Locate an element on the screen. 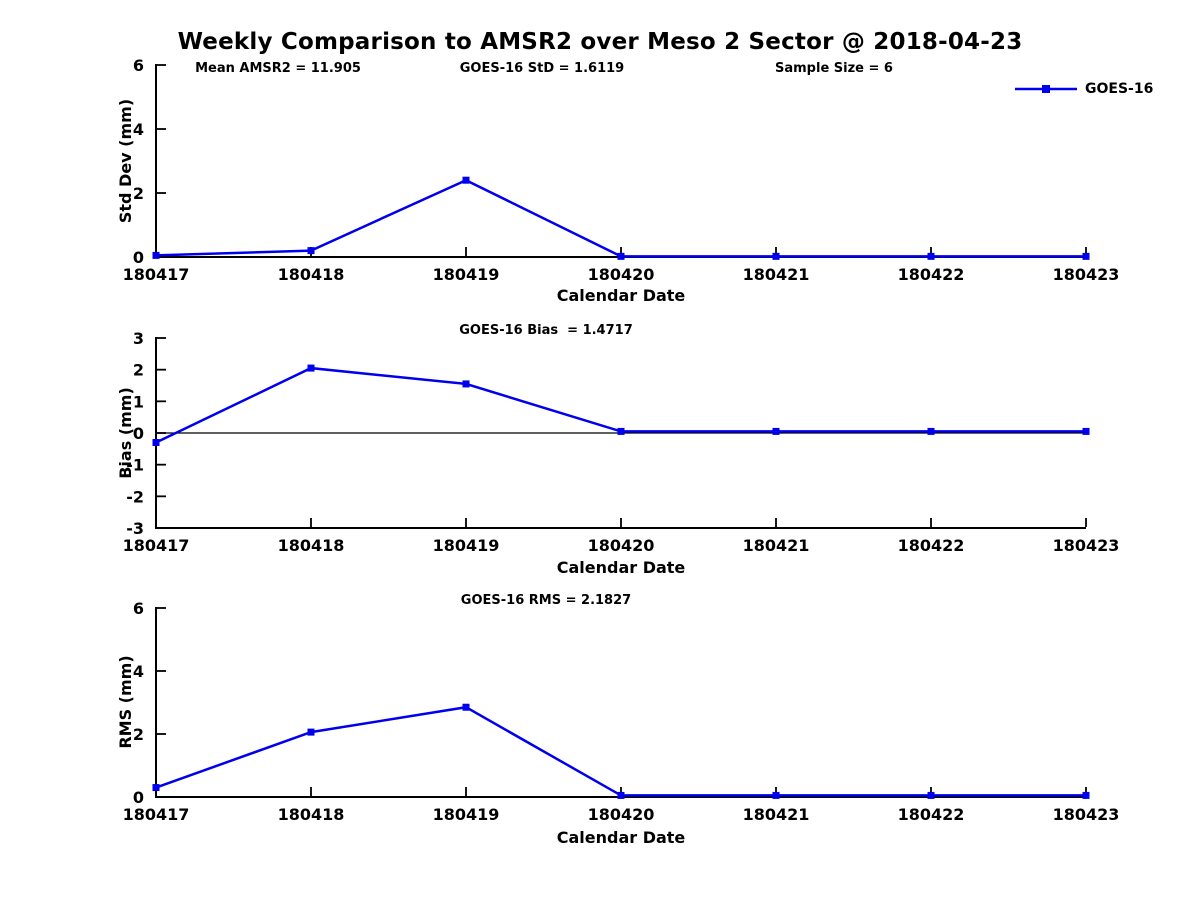  ylabel-bias: Bias (mm) is located at coordinates (125, 433).